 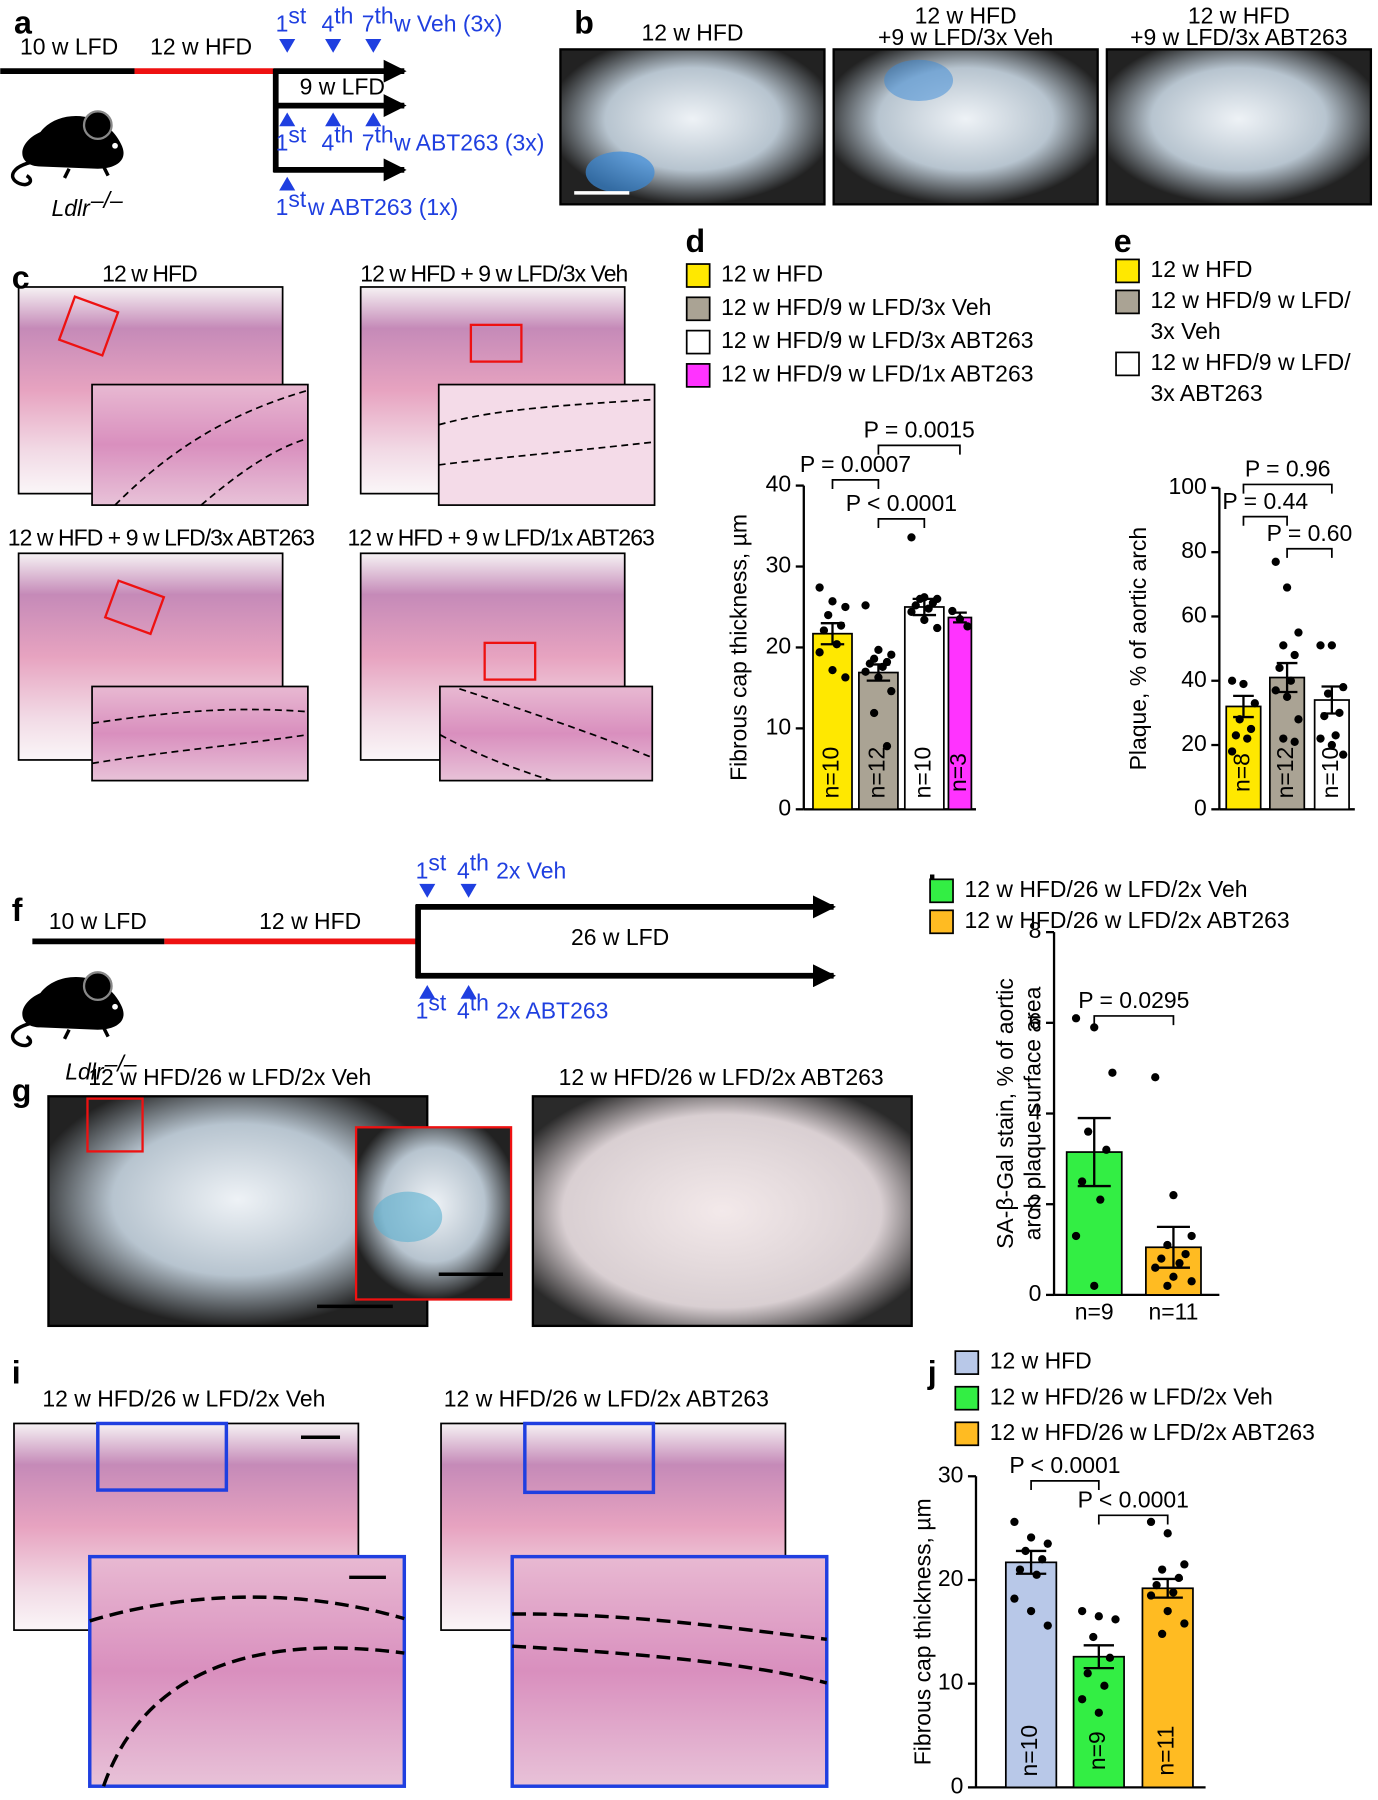 I want to click on timeline-a, so click(x=203, y=123).